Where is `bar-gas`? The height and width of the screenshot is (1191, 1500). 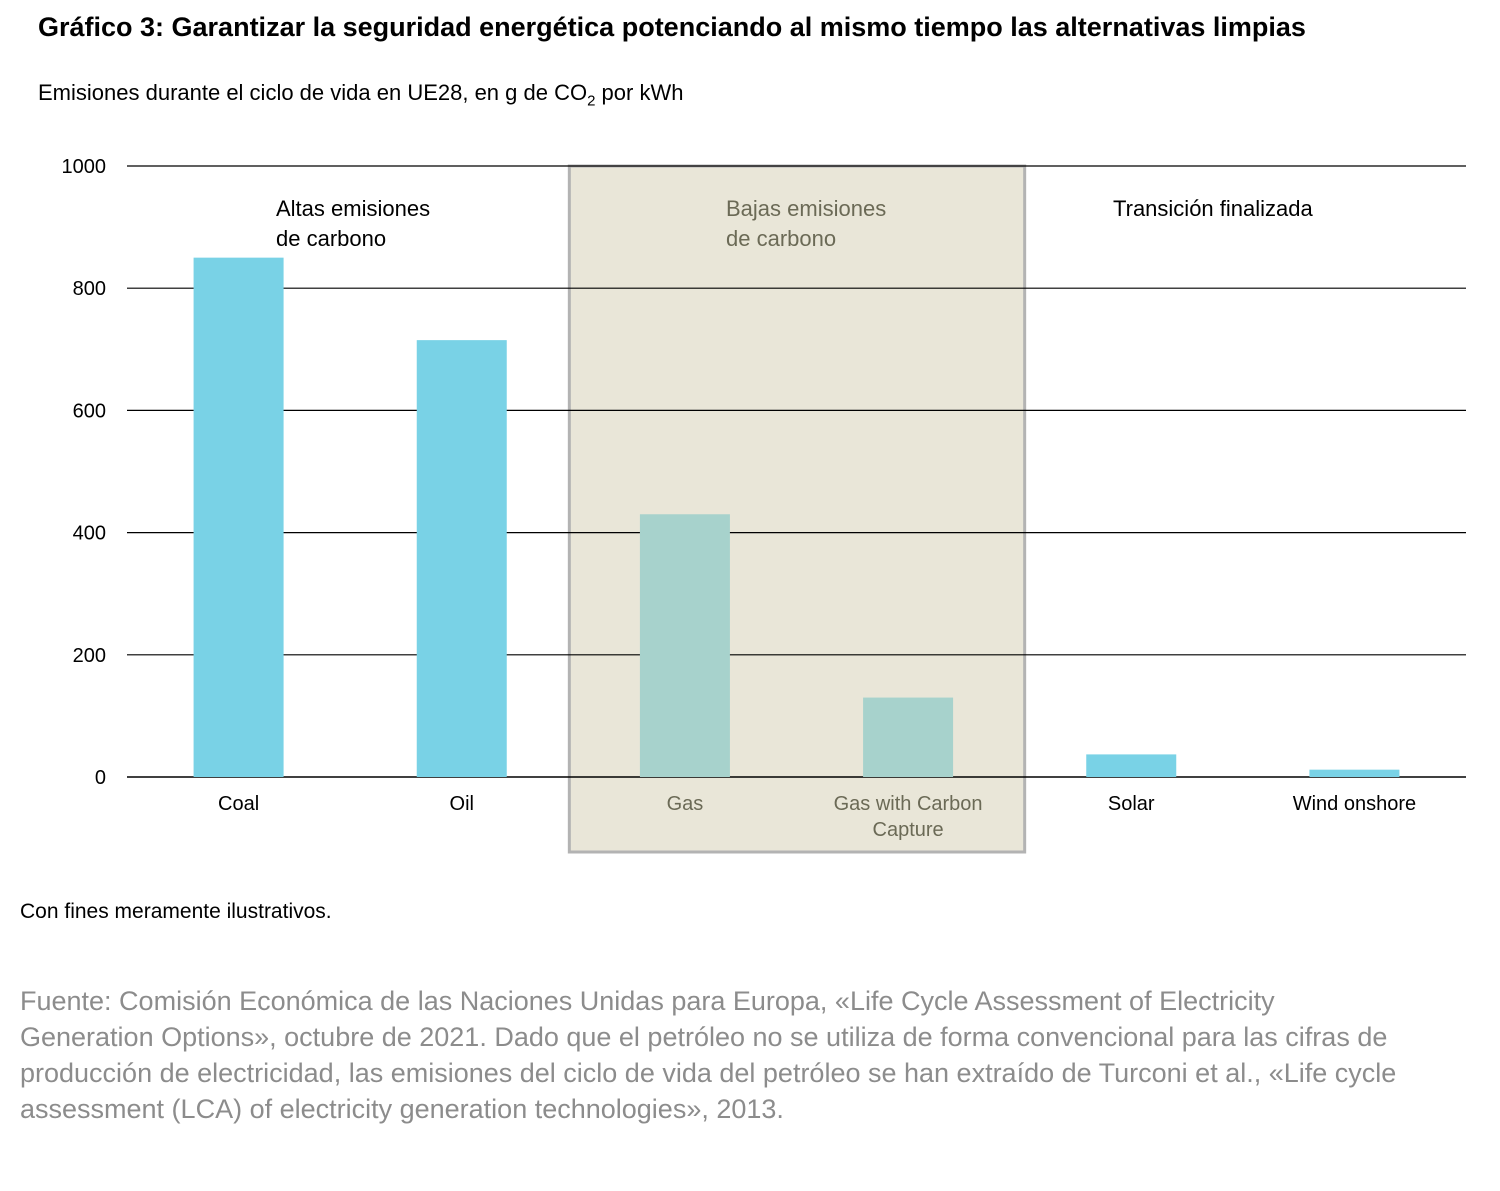
bar-gas is located at coordinates (684, 645).